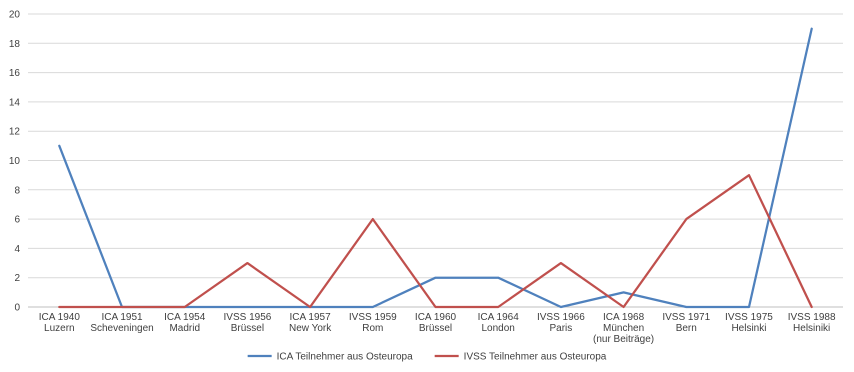  What do you see at coordinates (812, 323) in the screenshot?
I see `x-tick-label-12: IVSS 1988 Helsiniki` at bounding box center [812, 323].